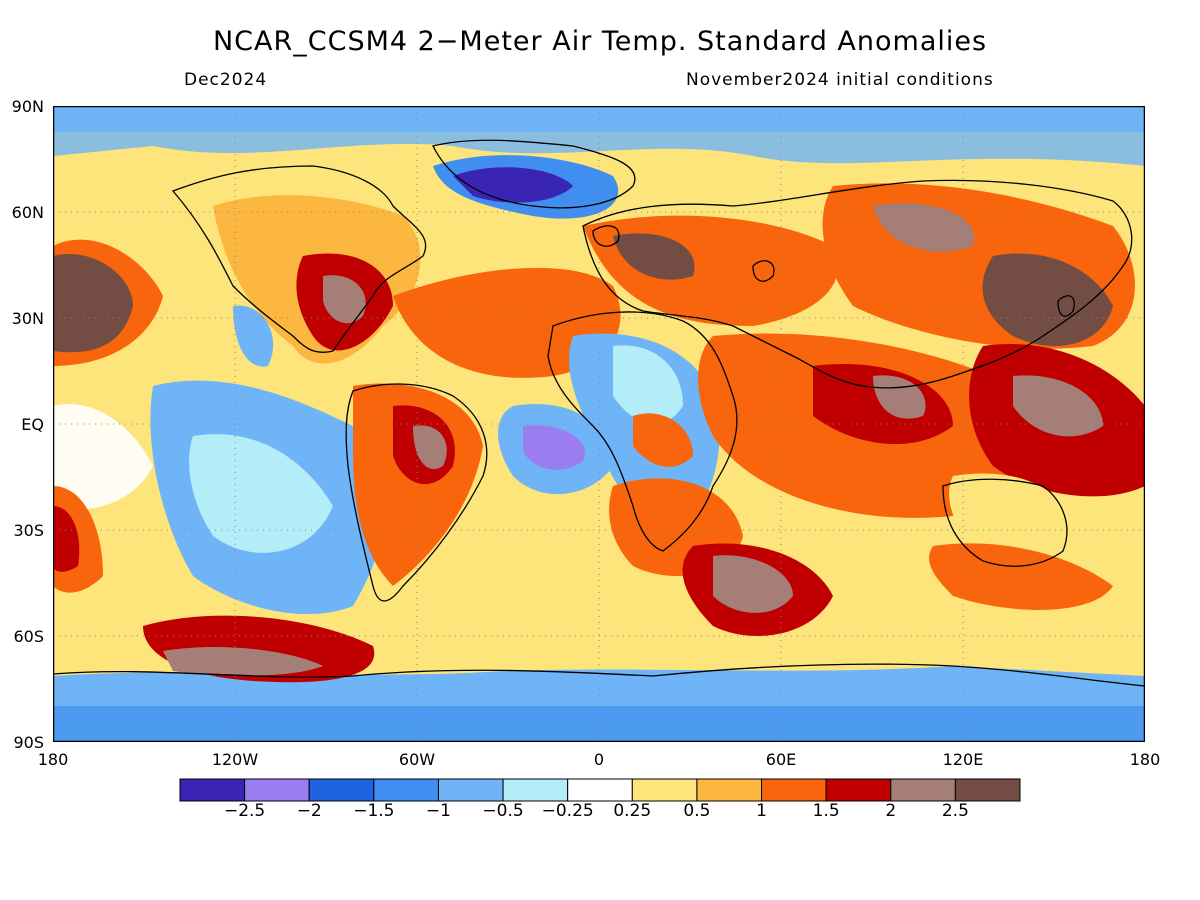  What do you see at coordinates (1011, 515) in the screenshot?
I see `australia-mild` at bounding box center [1011, 515].